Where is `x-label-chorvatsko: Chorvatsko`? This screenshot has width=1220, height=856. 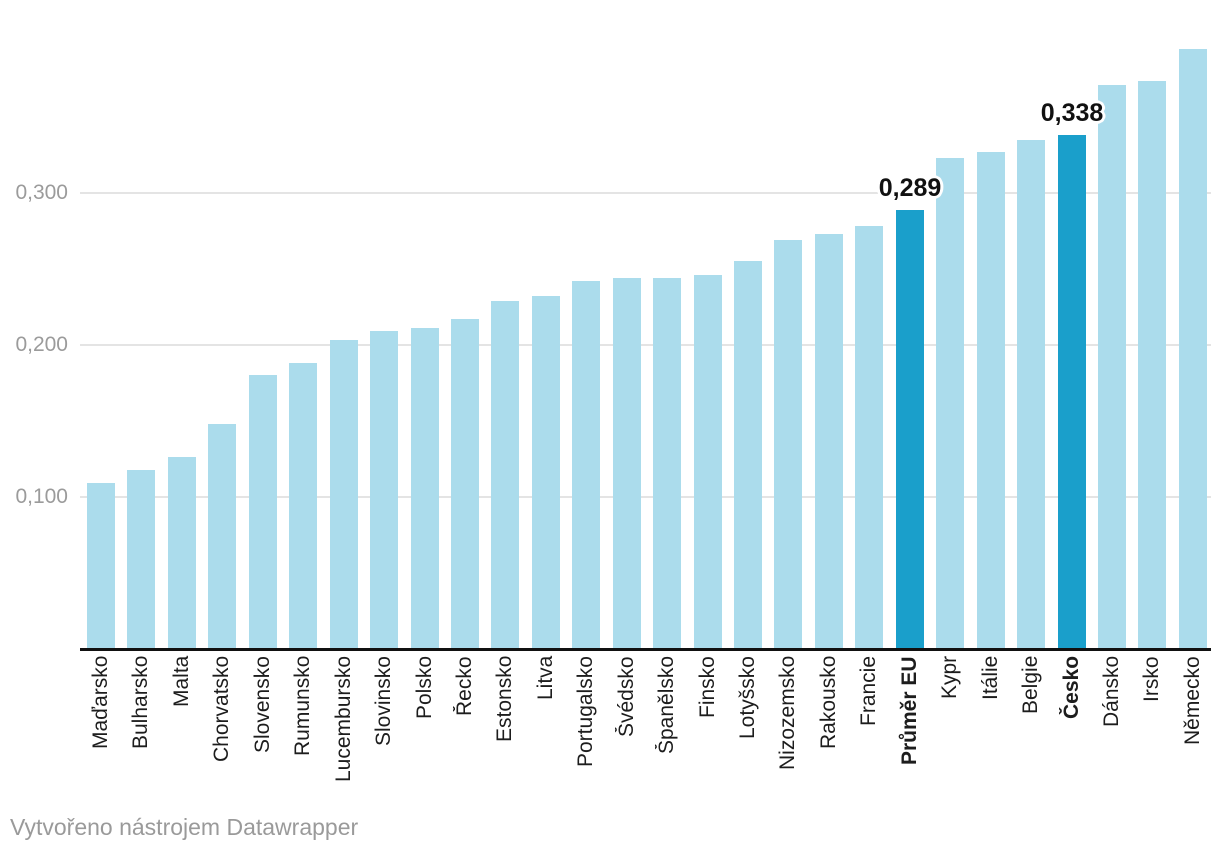 x-label-chorvatsko: Chorvatsko is located at coordinates (221, 709).